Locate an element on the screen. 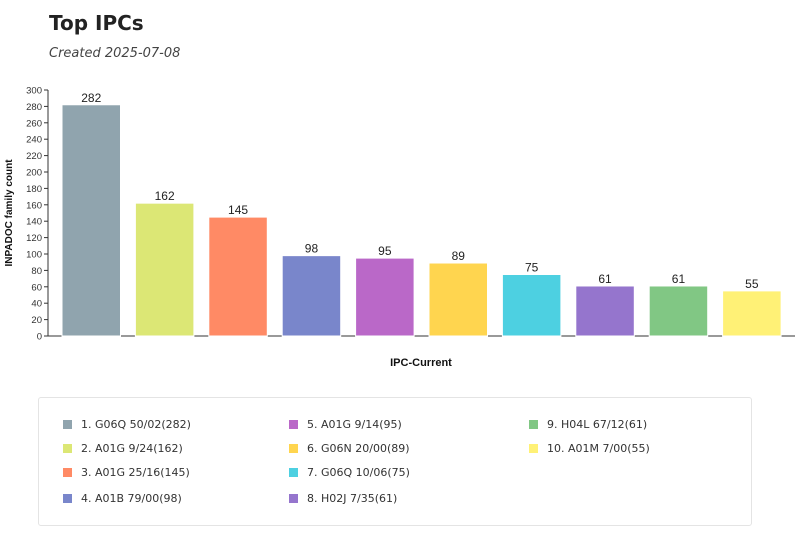 This screenshot has height=543, width=800. legend-label: 8. H02J 7/35(61) is located at coordinates (352, 498).